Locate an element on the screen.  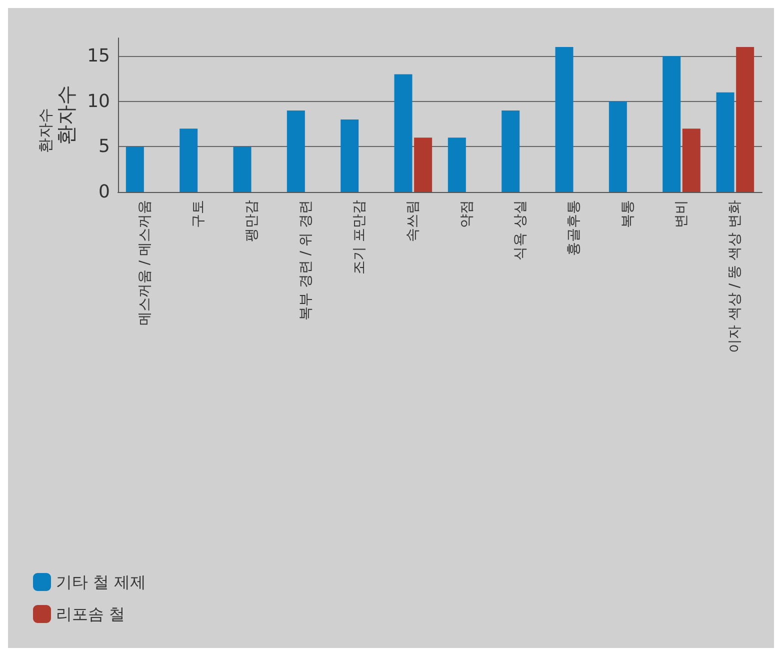
y-tick-label: 5 is located at coordinates (104, 147).